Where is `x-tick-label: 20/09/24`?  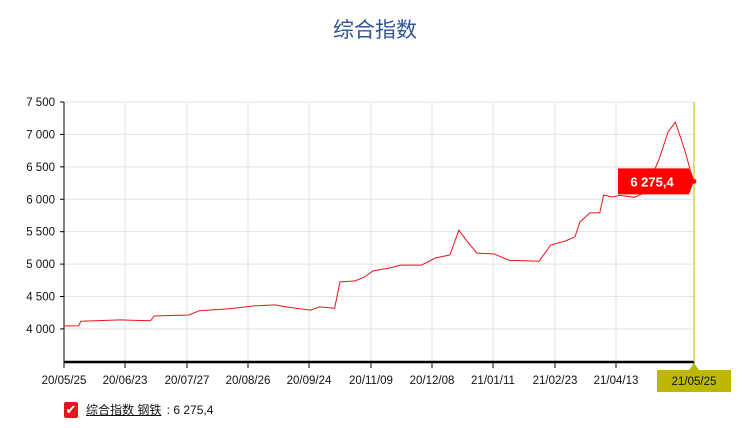
x-tick-label: 20/09/24 is located at coordinates (309, 381).